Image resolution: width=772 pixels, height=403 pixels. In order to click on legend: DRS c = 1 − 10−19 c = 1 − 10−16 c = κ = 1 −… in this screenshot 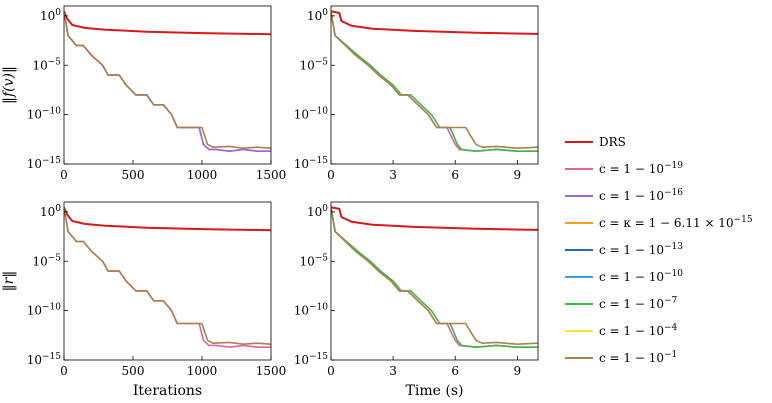, I will do `click(659, 250)`.